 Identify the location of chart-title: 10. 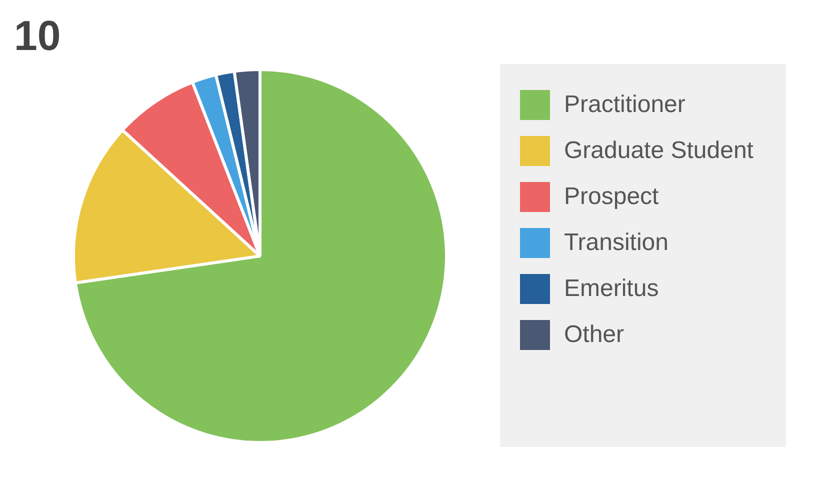
(37, 36).